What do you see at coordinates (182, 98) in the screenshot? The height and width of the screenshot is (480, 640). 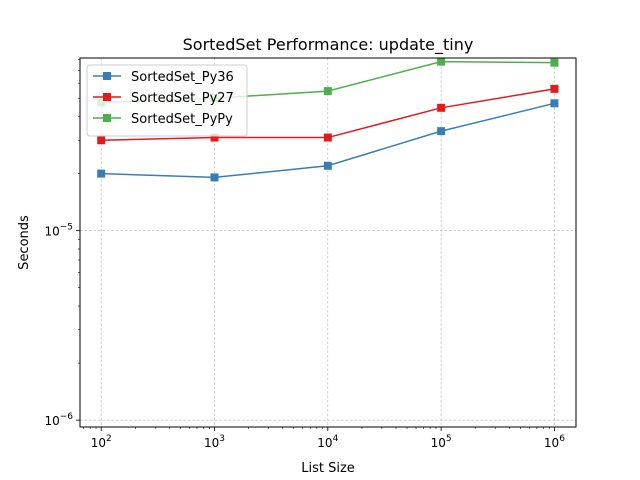 I see `legend-label-sortedset-py27: SortedSet_Py27` at bounding box center [182, 98].